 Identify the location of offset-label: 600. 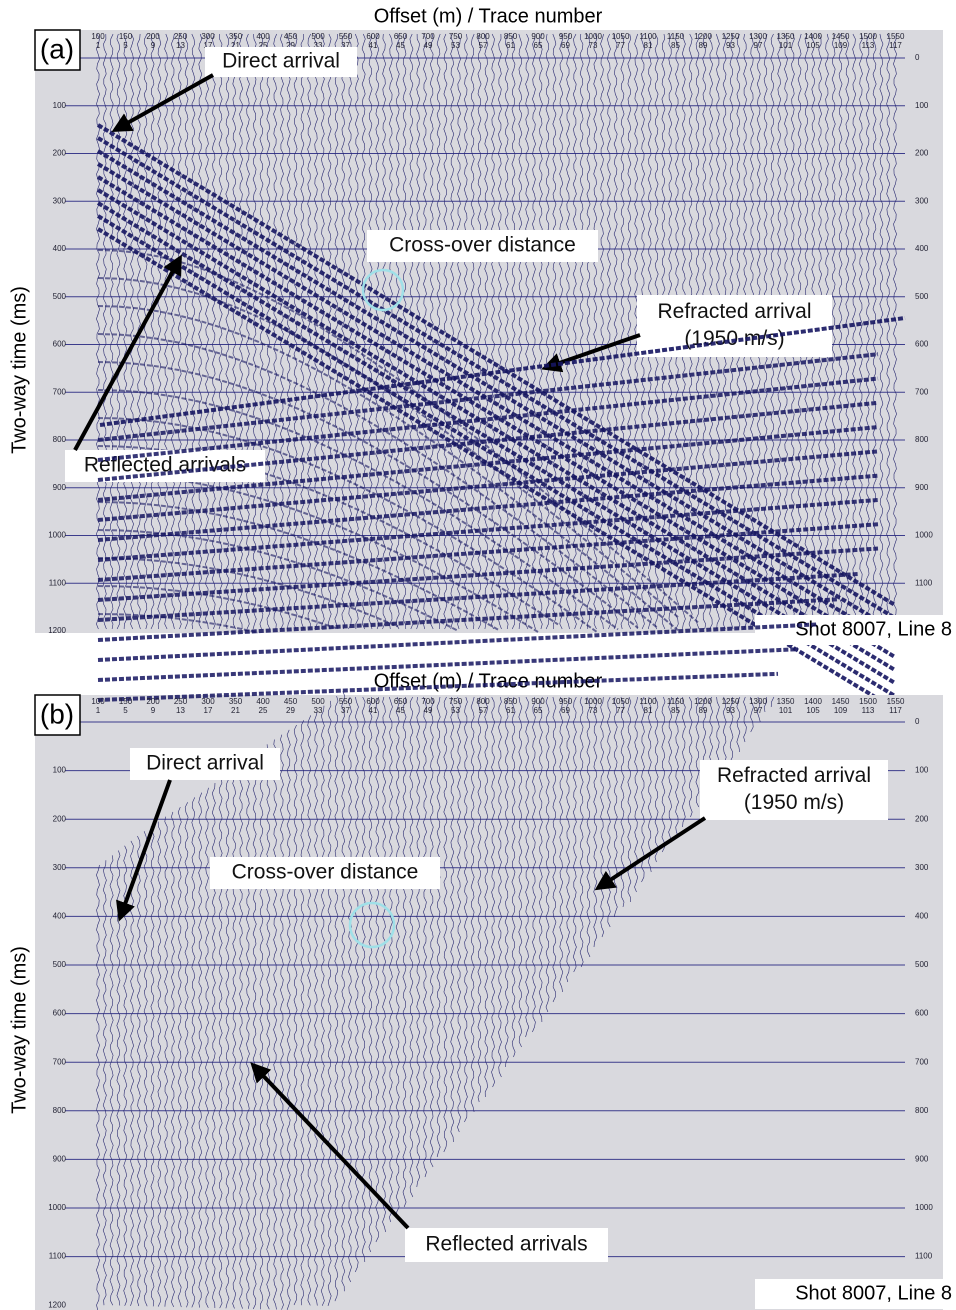
(373, 701).